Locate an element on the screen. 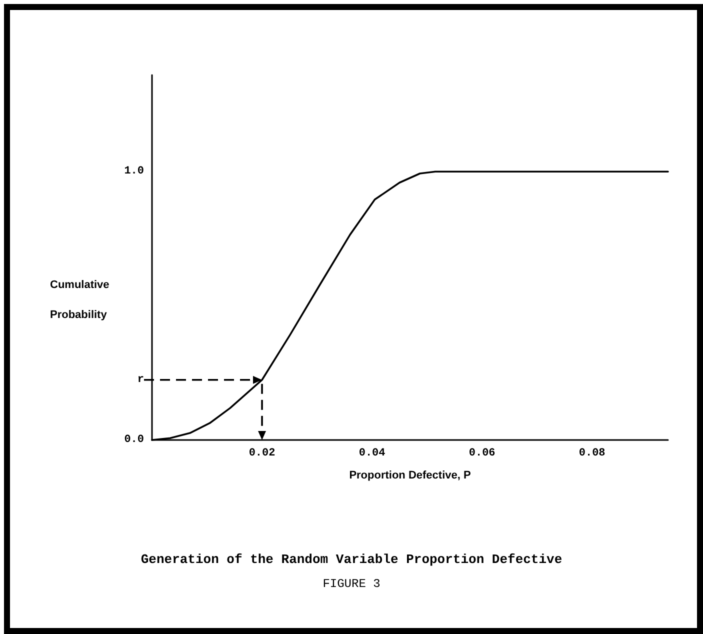  text: FIGURE 3 is located at coordinates (351, 584).